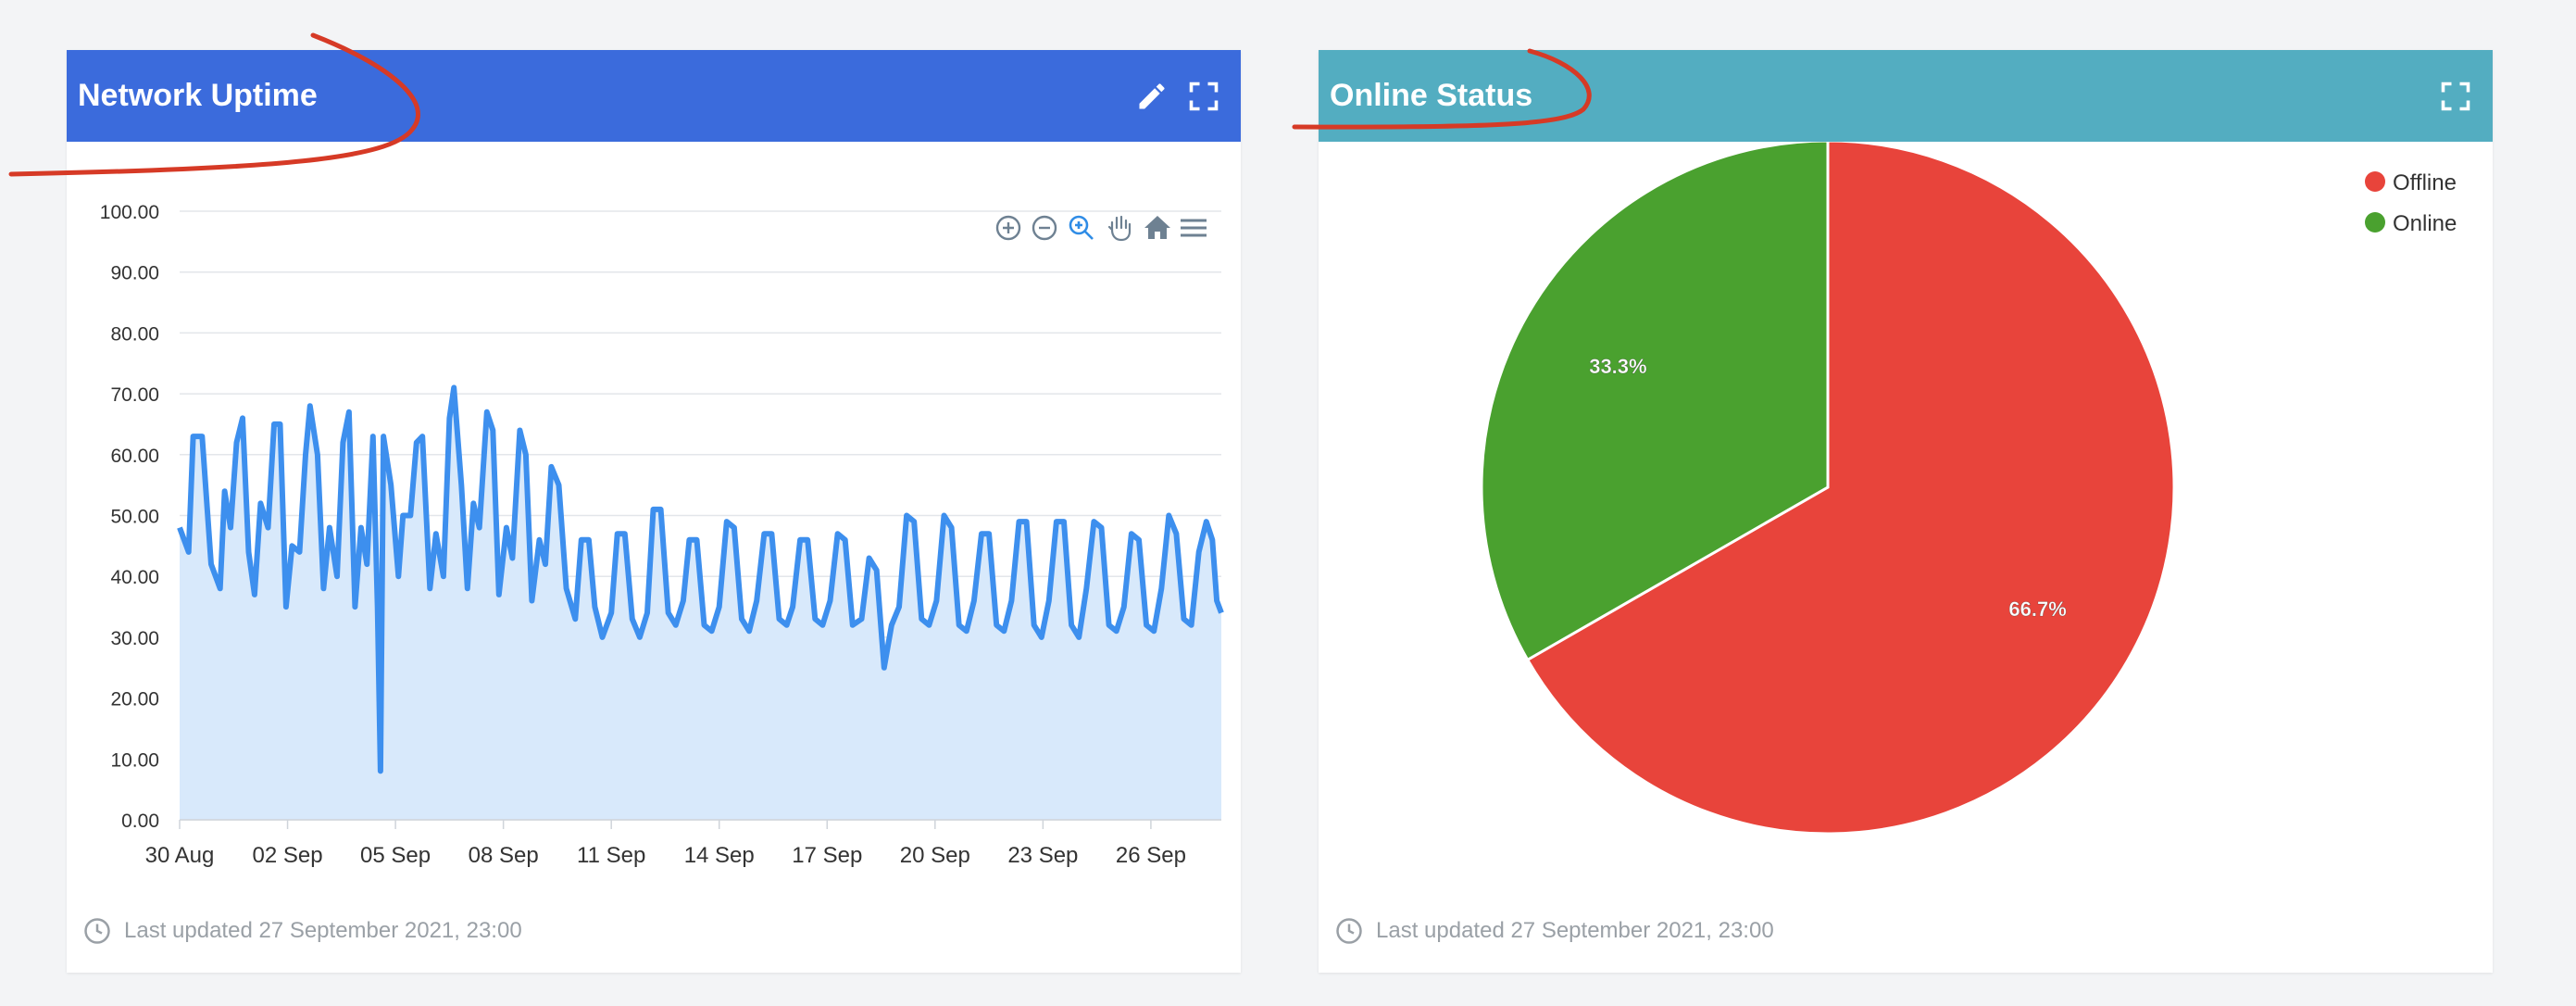 The image size is (2576, 1006). What do you see at coordinates (134, 760) in the screenshot?
I see `y-tick-label: 10.00` at bounding box center [134, 760].